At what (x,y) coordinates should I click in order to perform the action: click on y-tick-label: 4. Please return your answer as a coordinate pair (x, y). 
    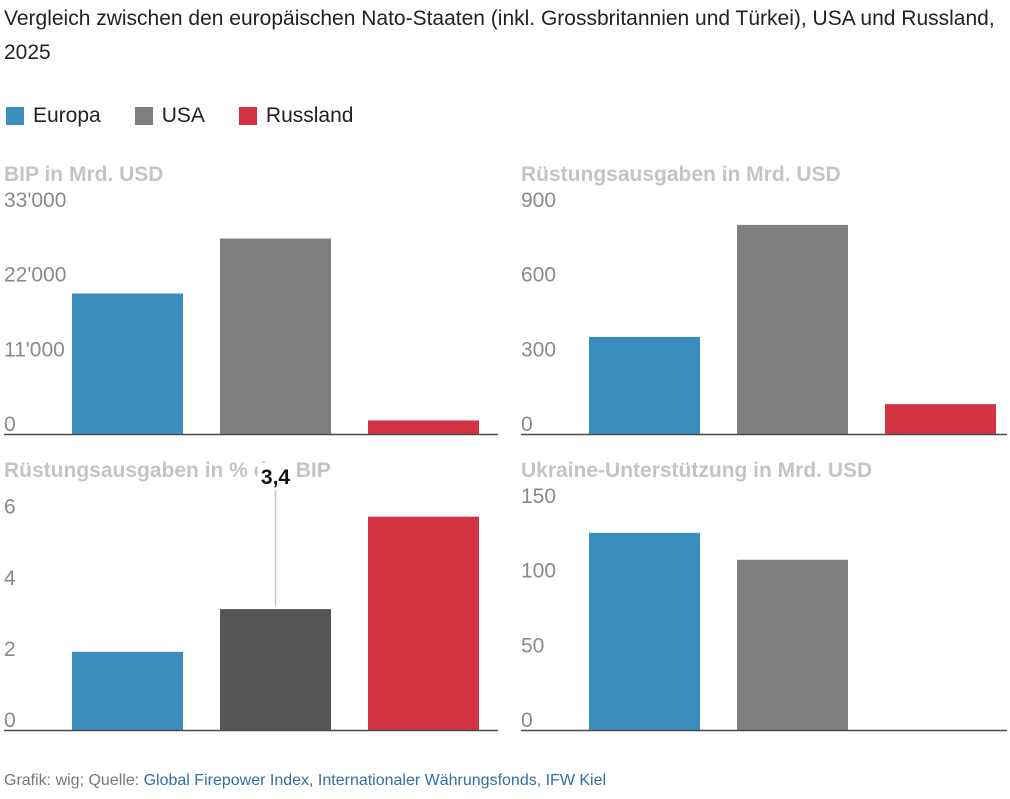
    Looking at the image, I should click on (10, 578).